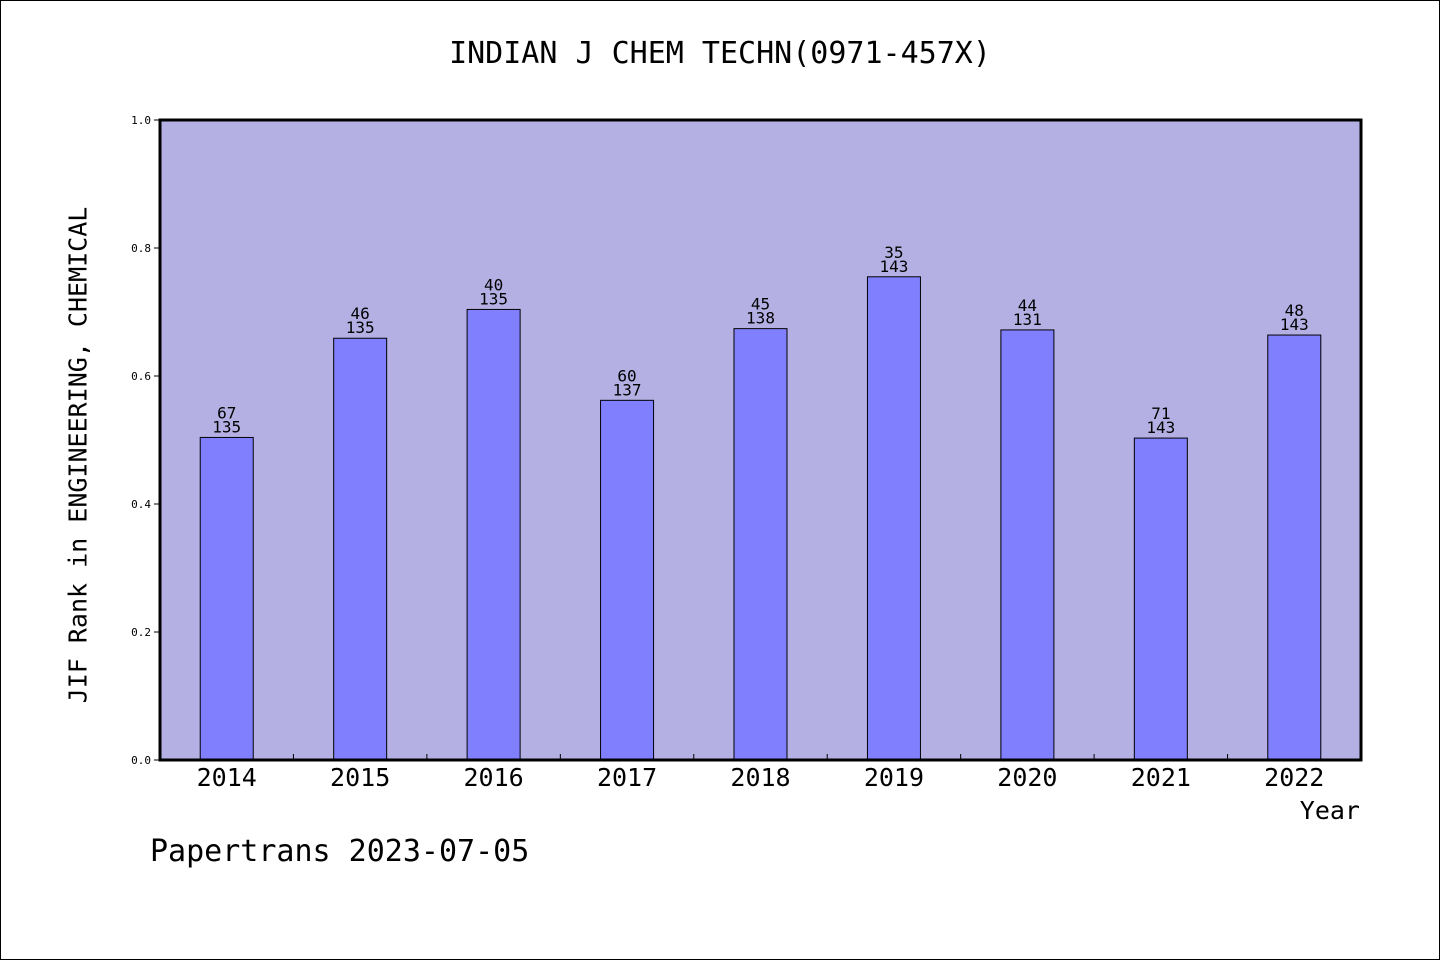 This screenshot has width=1440, height=960. I want to click on y-tick-label: 0.4, so click(141, 504).